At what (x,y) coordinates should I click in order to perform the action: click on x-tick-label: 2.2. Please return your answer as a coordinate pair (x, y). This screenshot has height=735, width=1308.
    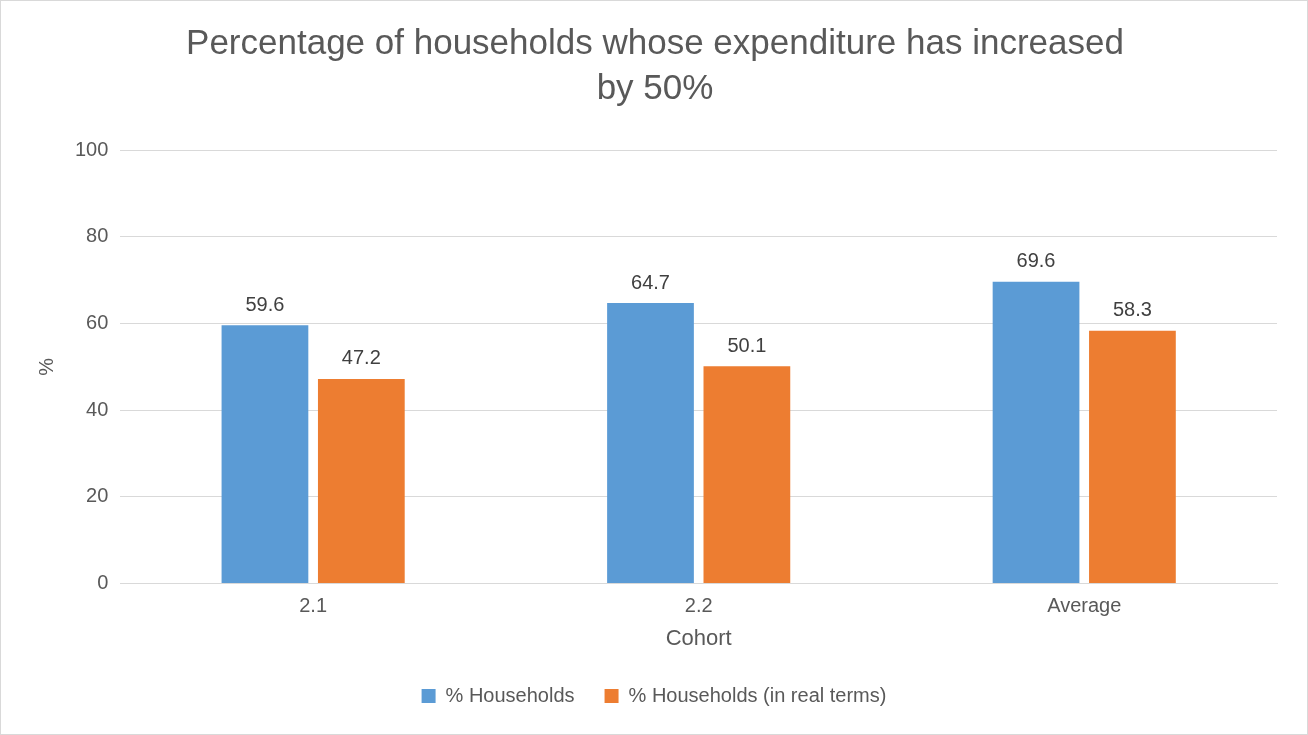
    Looking at the image, I should click on (698, 605).